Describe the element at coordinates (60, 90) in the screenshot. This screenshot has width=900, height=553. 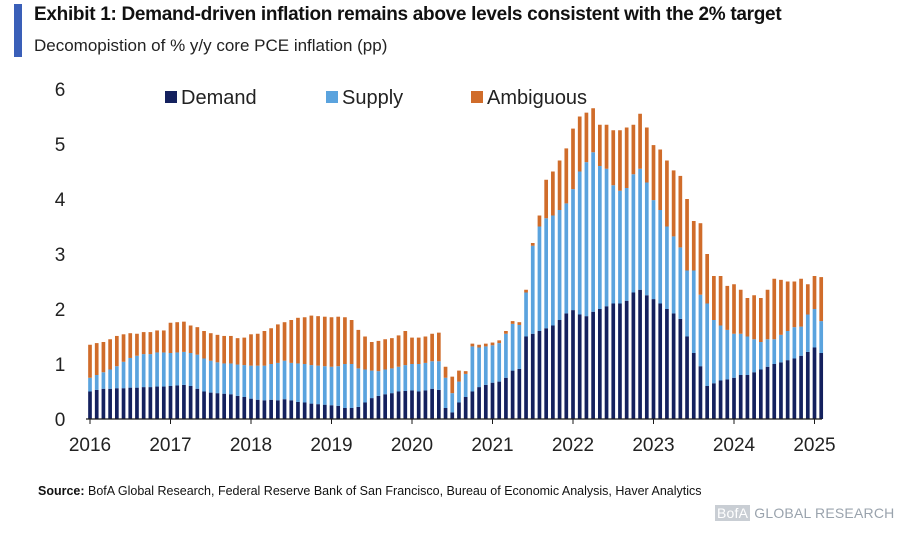
I see `y-tick-label: 6` at that location.